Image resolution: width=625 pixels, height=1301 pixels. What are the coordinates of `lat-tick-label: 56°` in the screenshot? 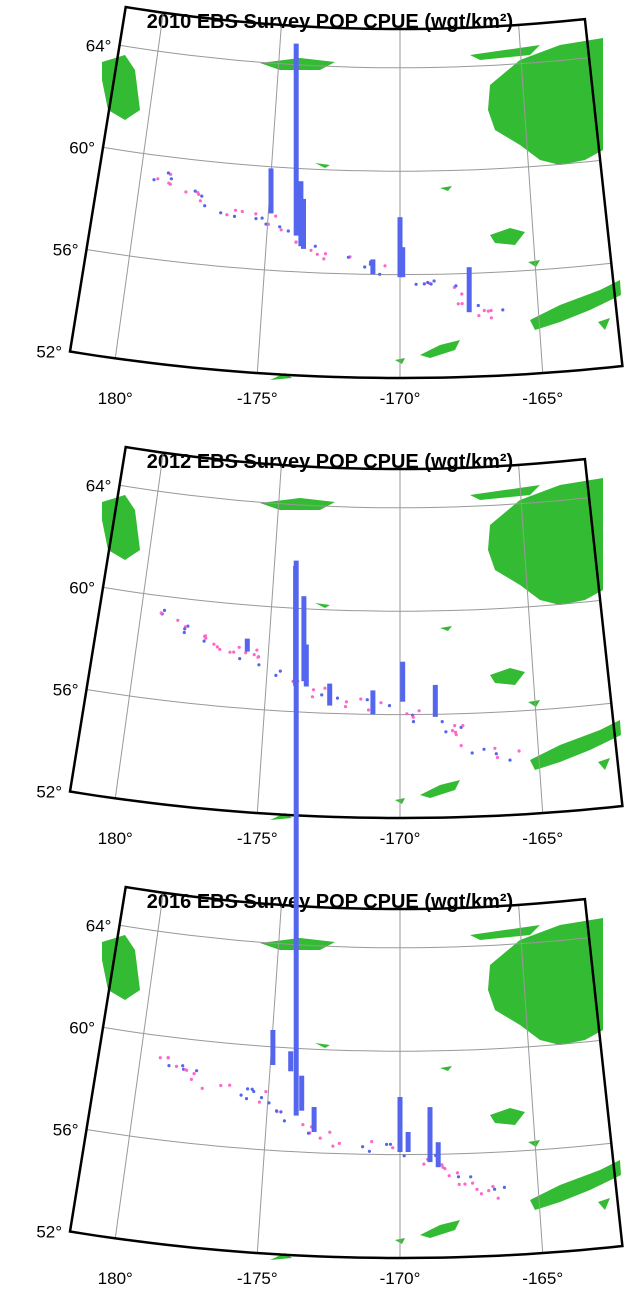 It's located at (66, 1129).